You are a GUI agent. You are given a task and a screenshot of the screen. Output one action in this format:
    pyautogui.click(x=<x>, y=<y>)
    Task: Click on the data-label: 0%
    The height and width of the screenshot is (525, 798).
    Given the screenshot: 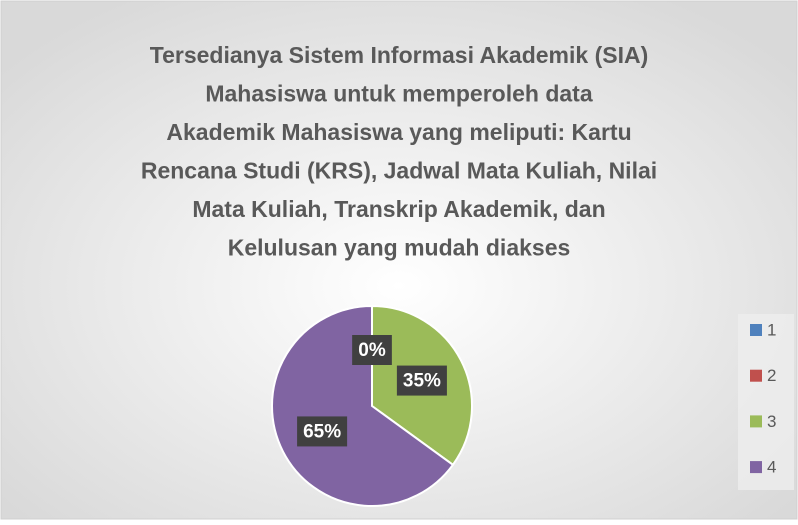 What is the action you would take?
    pyautogui.click(x=372, y=350)
    